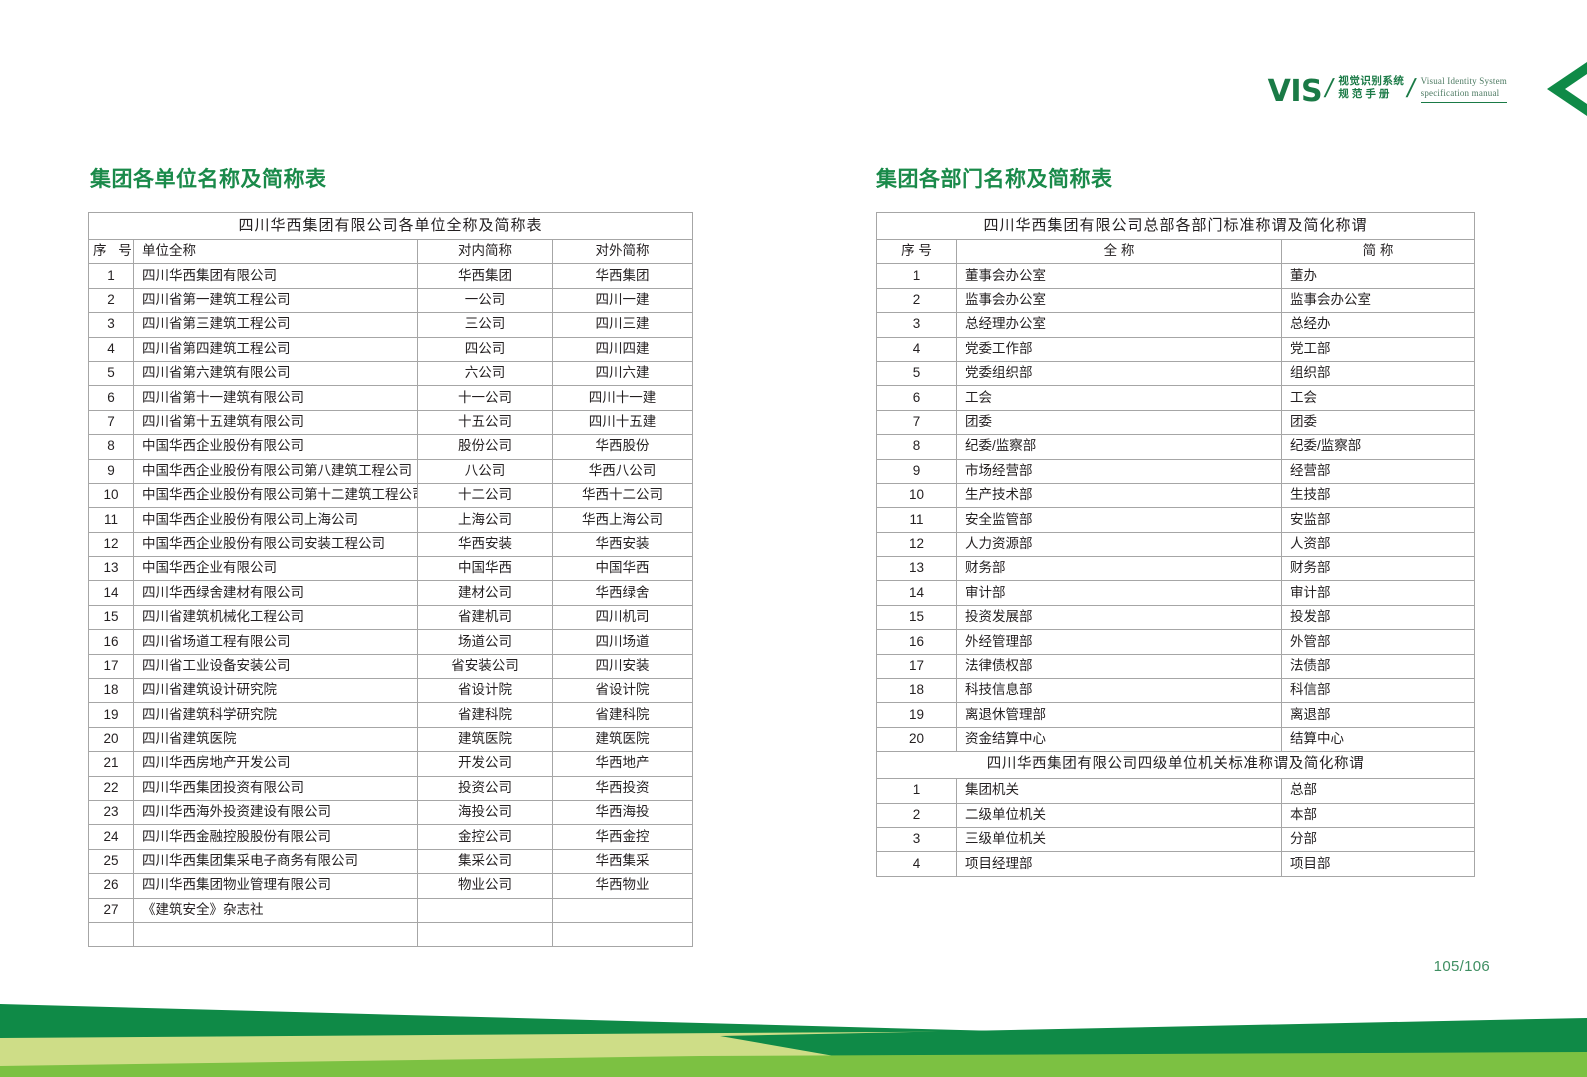  What do you see at coordinates (485, 520) in the screenshot?
I see `cell-internal-abbr: 上海公司` at bounding box center [485, 520].